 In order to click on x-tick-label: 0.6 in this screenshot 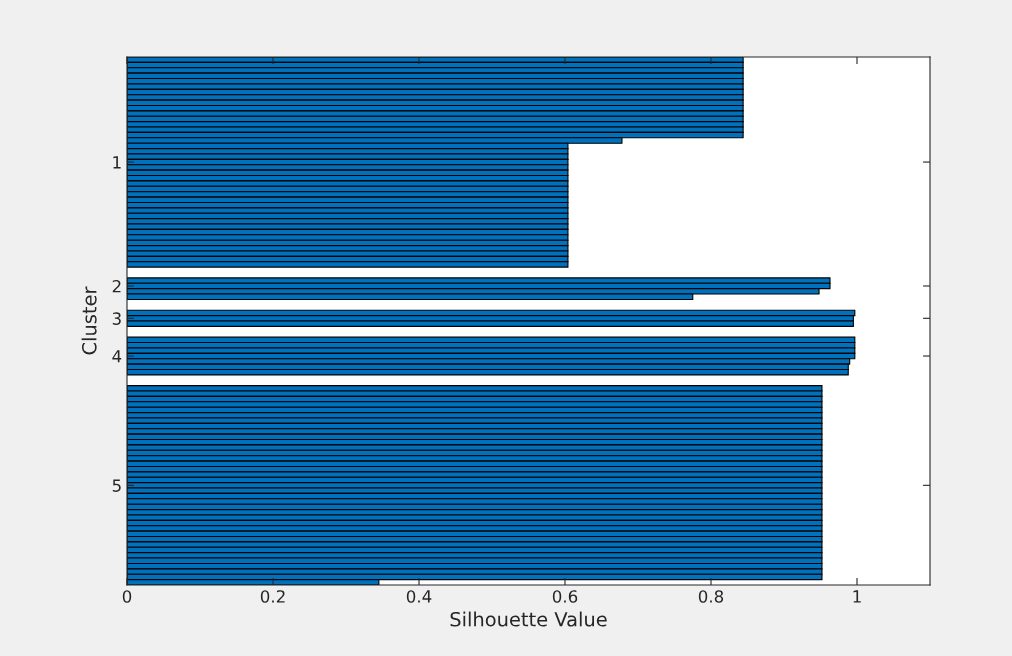, I will do `click(565, 596)`.